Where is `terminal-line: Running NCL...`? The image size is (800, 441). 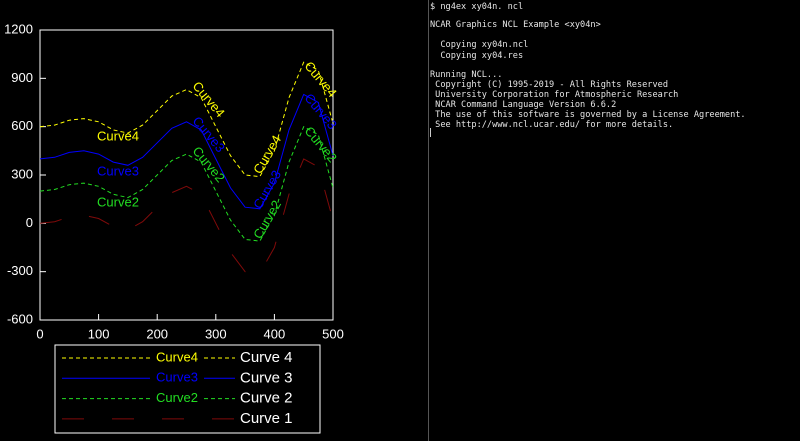
terminal-line: Running NCL... is located at coordinates (466, 75).